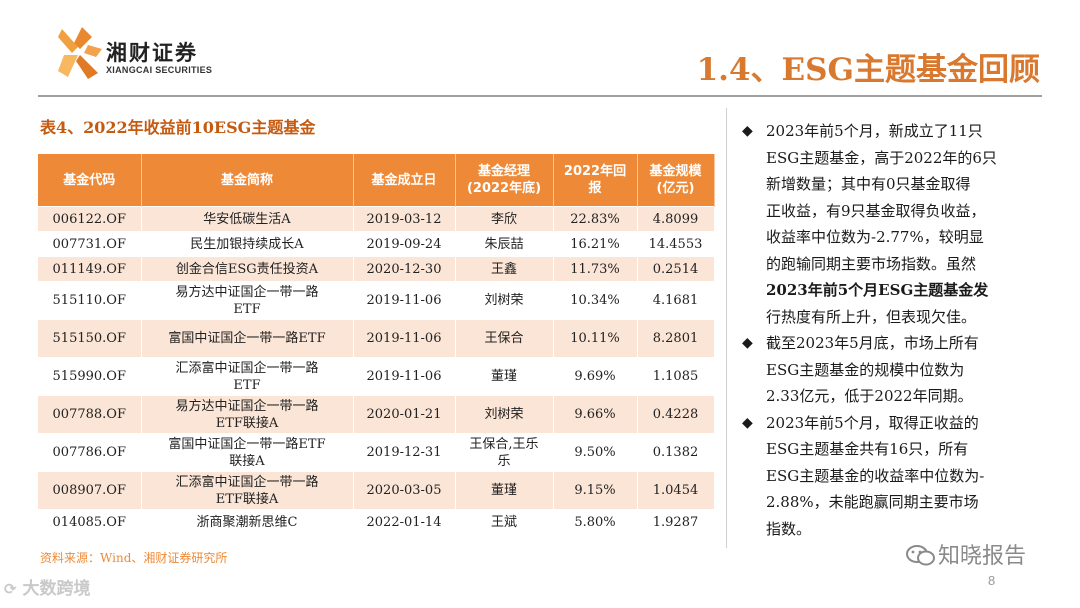 This screenshot has width=1080, height=608. Describe the element at coordinates (871, 316) in the screenshot. I see `bullet-text: 行热度有所上升，但表现欠佳。` at that location.